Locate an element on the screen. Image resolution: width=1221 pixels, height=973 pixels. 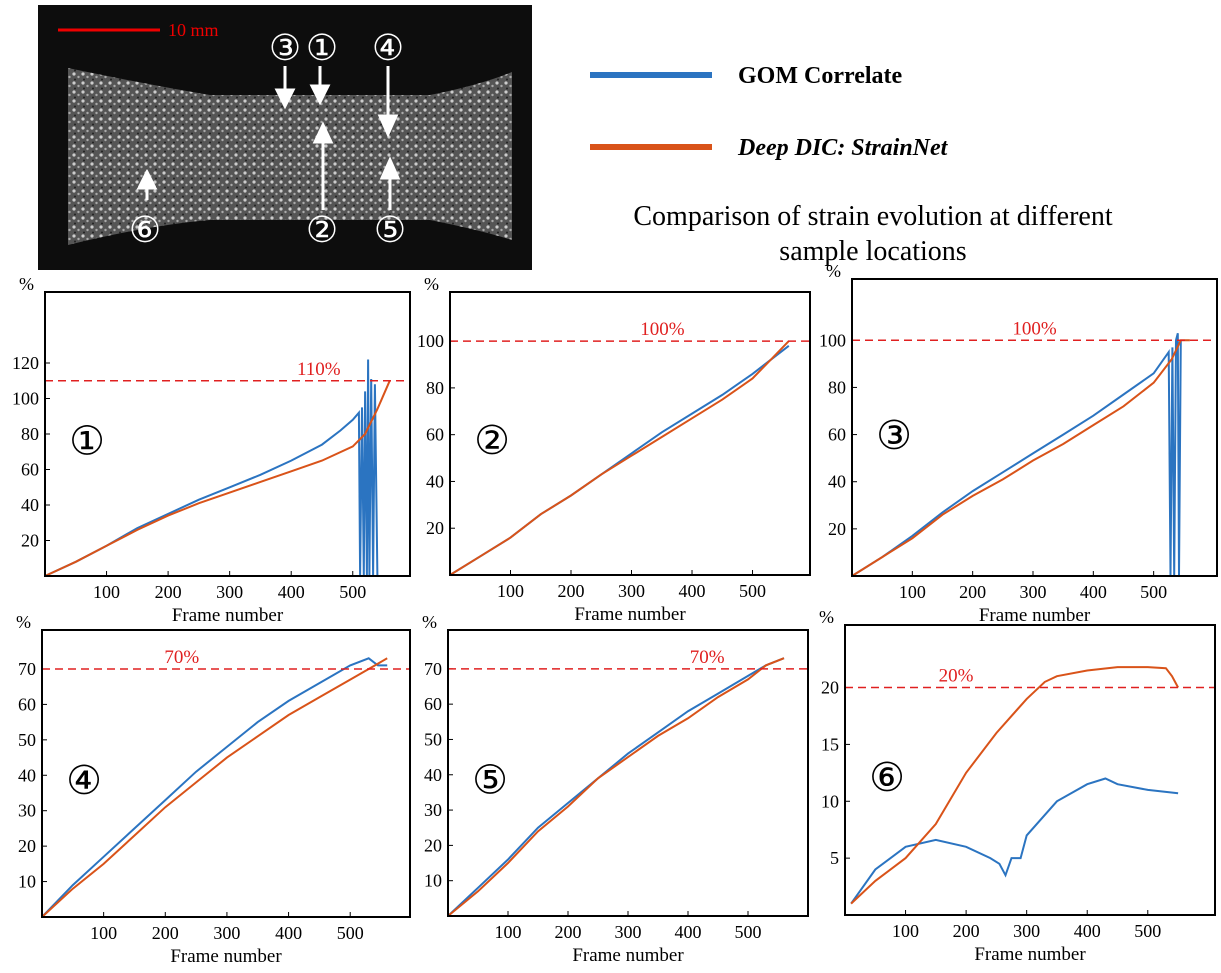
y-tick-label: 120 is located at coordinates (25, 363).